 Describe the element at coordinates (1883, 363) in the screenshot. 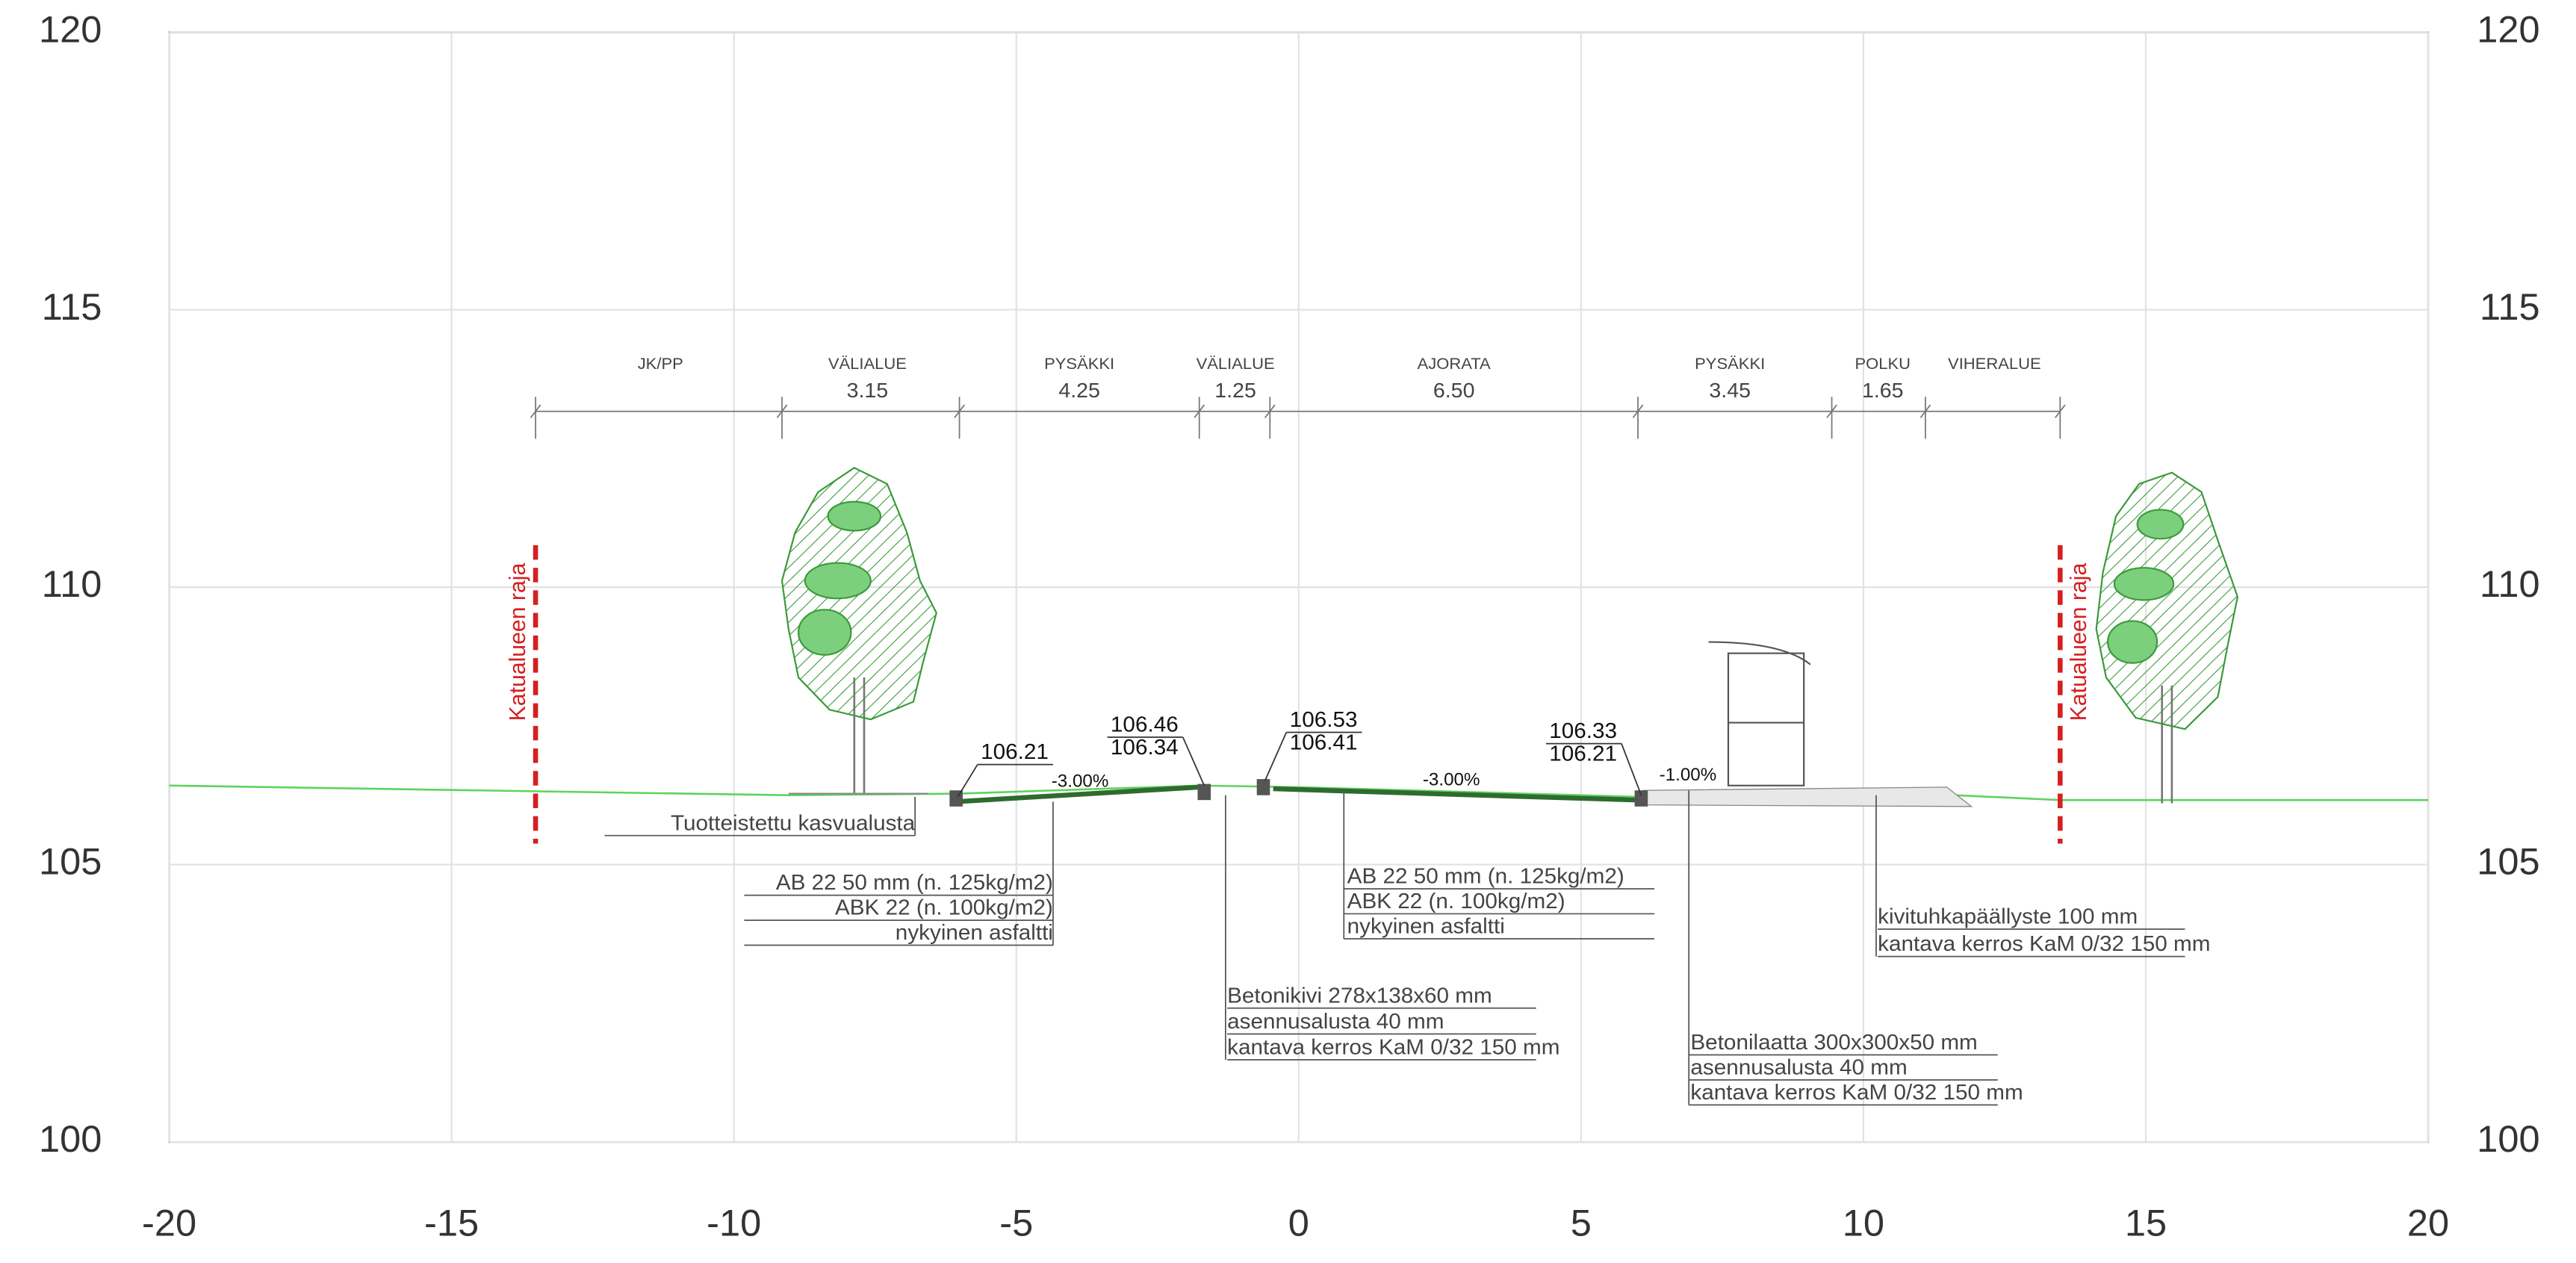

I see `section-name: POLKU` at that location.